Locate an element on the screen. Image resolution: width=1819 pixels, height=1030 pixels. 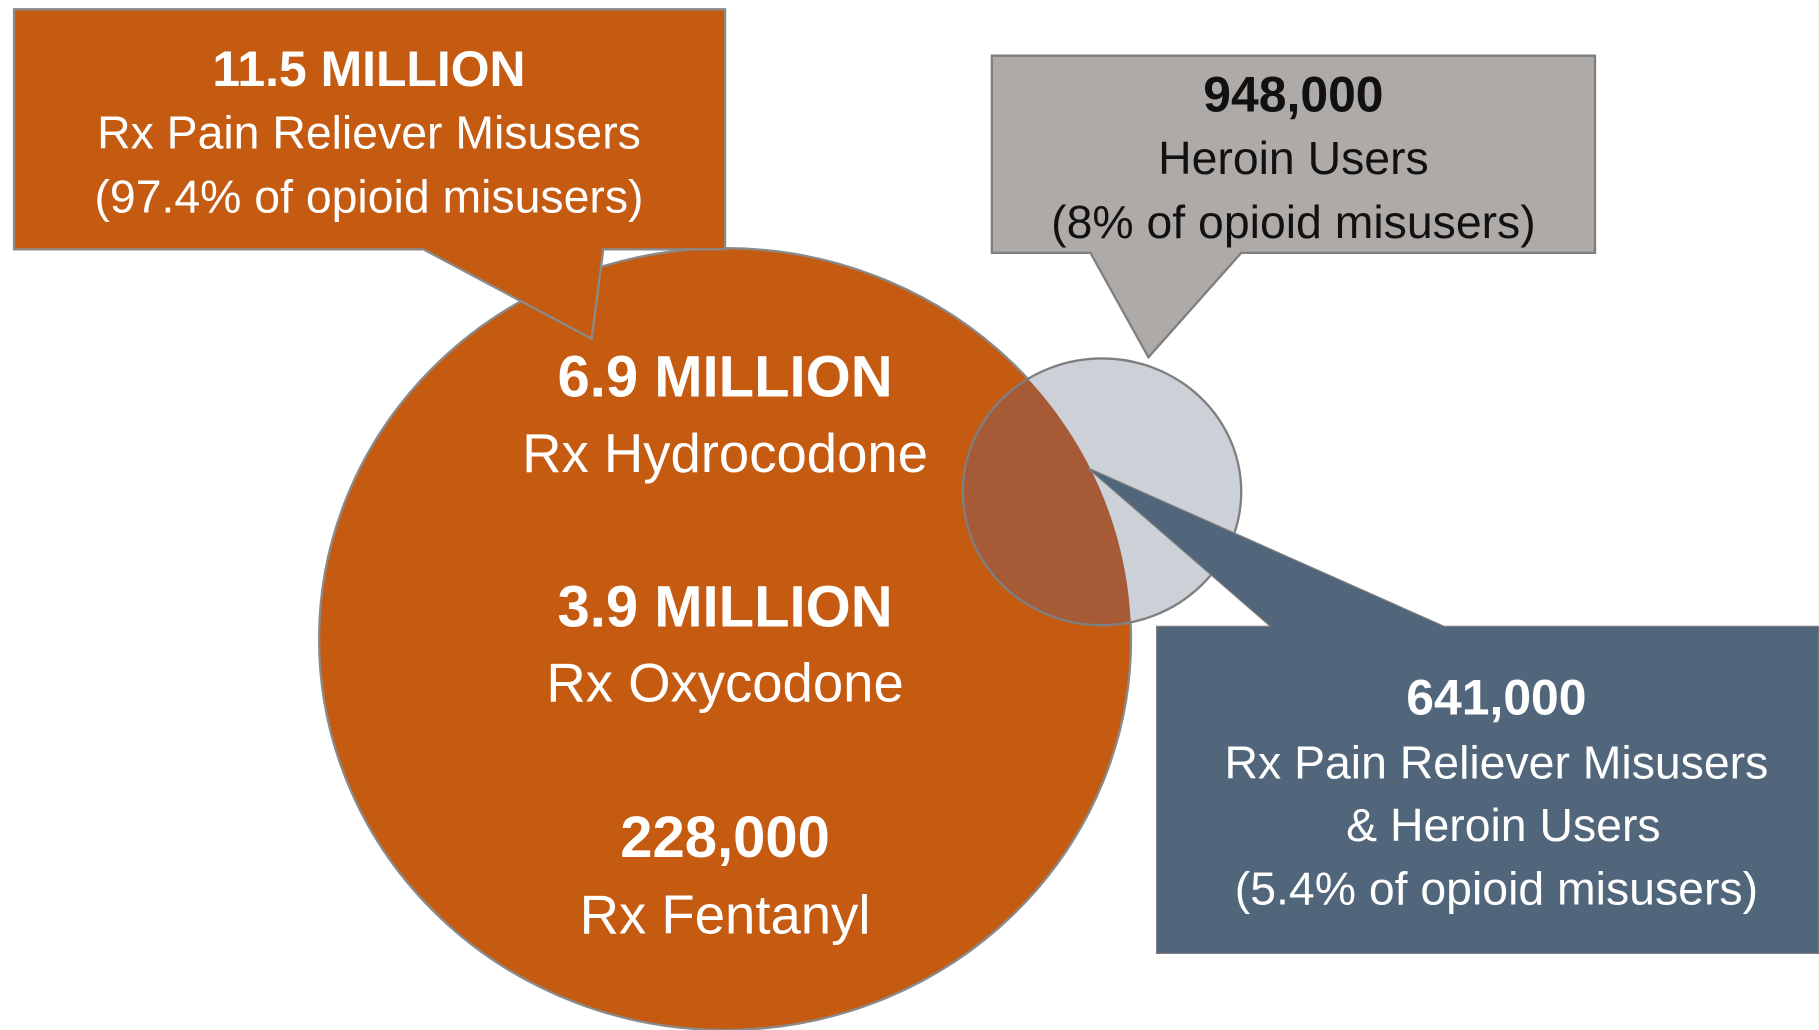
rx-callout is located at coordinates (369, 174).